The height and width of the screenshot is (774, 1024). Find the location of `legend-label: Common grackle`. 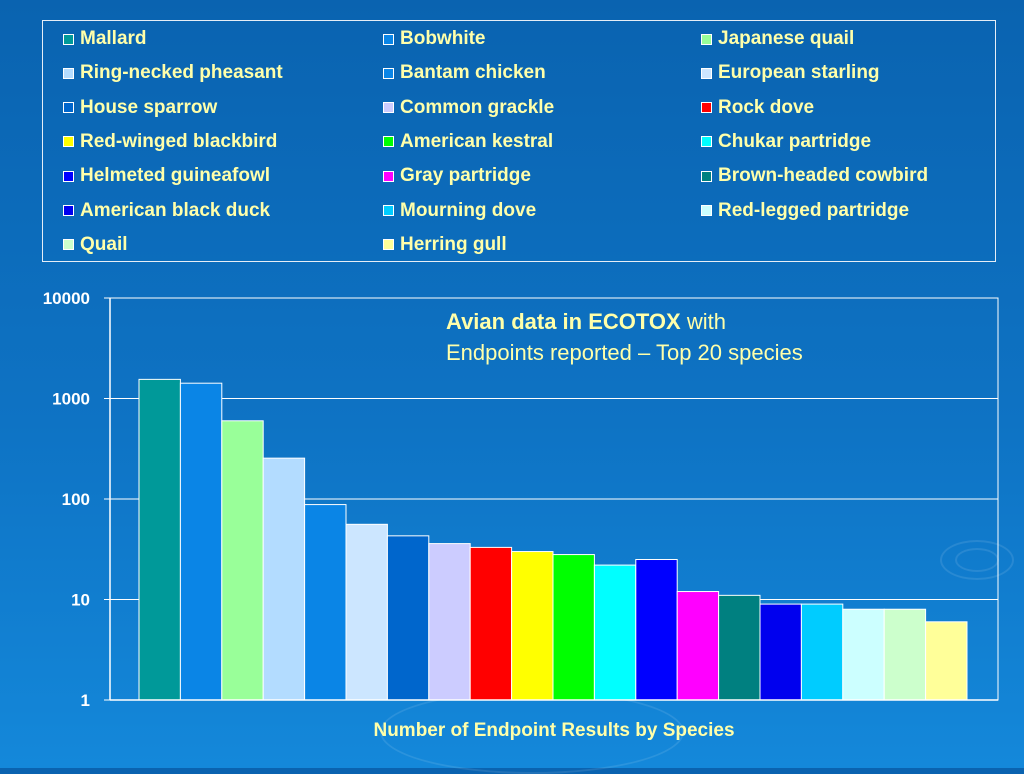

legend-label: Common grackle is located at coordinates (477, 107).